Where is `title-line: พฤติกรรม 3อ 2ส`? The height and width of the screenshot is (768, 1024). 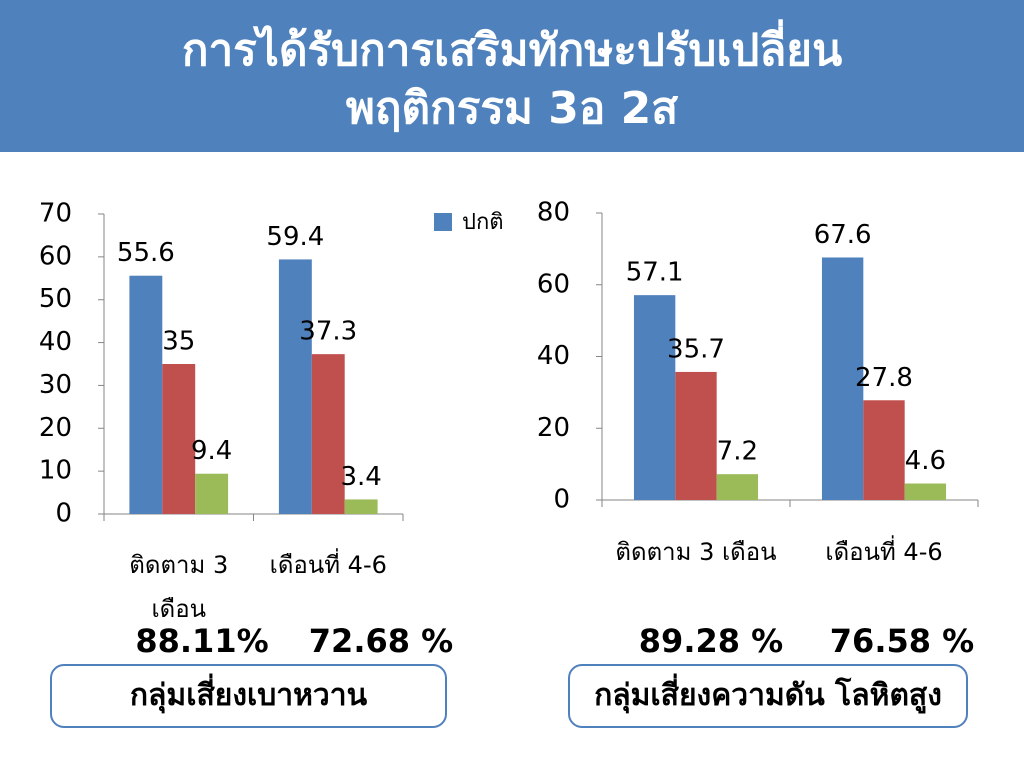 title-line: พฤติกรรม 3อ 2ส is located at coordinates (512, 108).